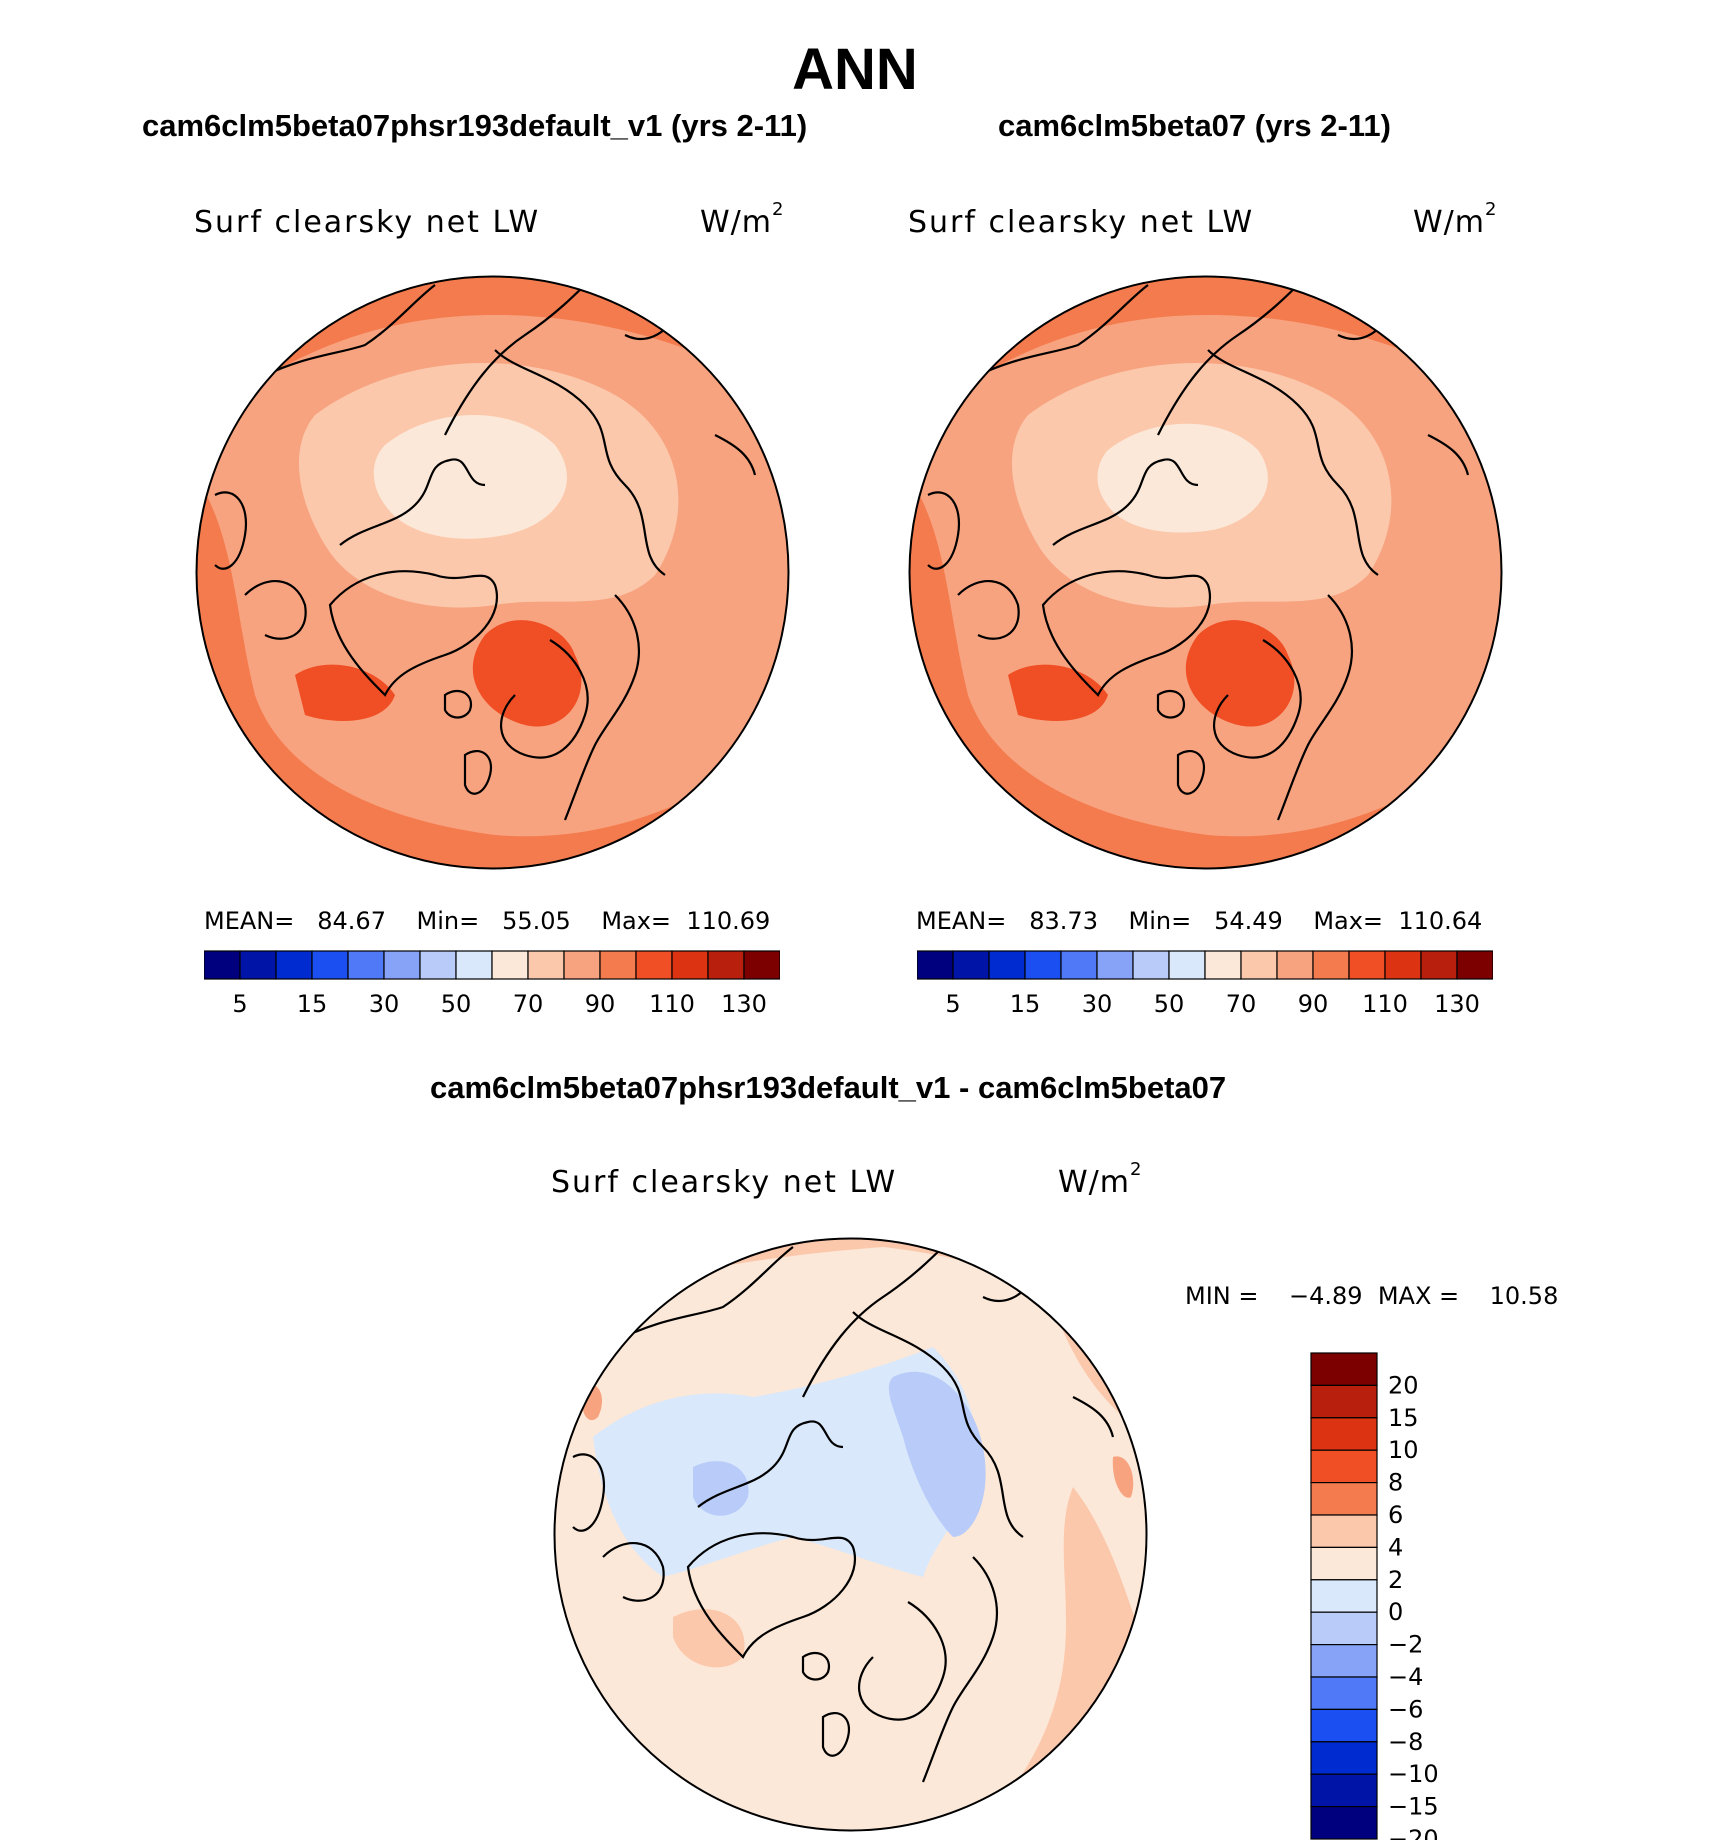 This screenshot has width=1710, height=1840. Describe the element at coordinates (249, 921) in the screenshot. I see `panel1-mean-label: MEAN=` at that location.